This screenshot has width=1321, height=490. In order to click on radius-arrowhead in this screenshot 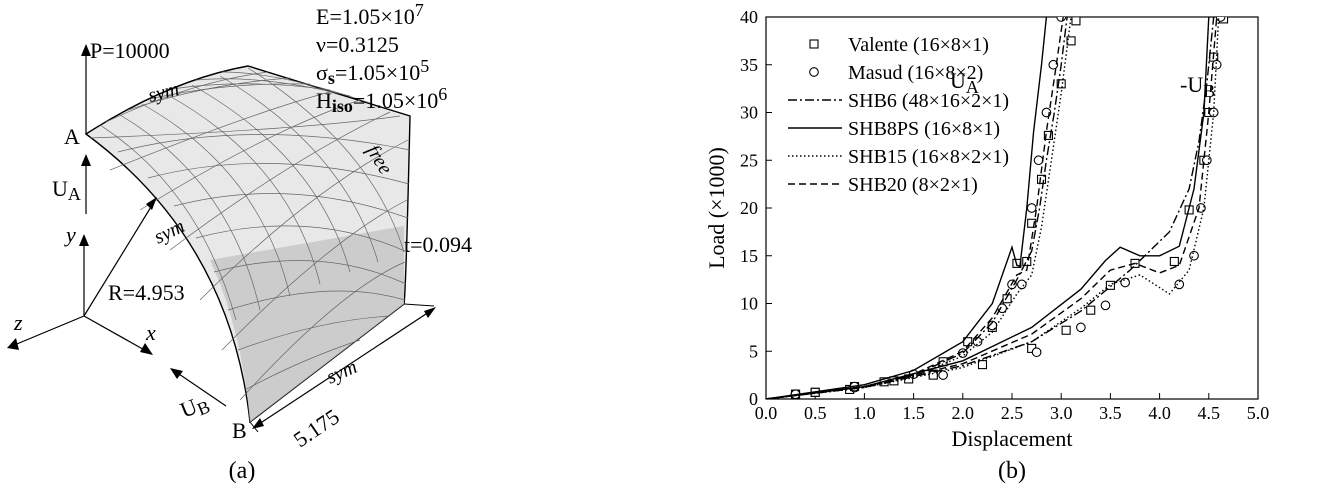, I will do `click(151, 203)`.